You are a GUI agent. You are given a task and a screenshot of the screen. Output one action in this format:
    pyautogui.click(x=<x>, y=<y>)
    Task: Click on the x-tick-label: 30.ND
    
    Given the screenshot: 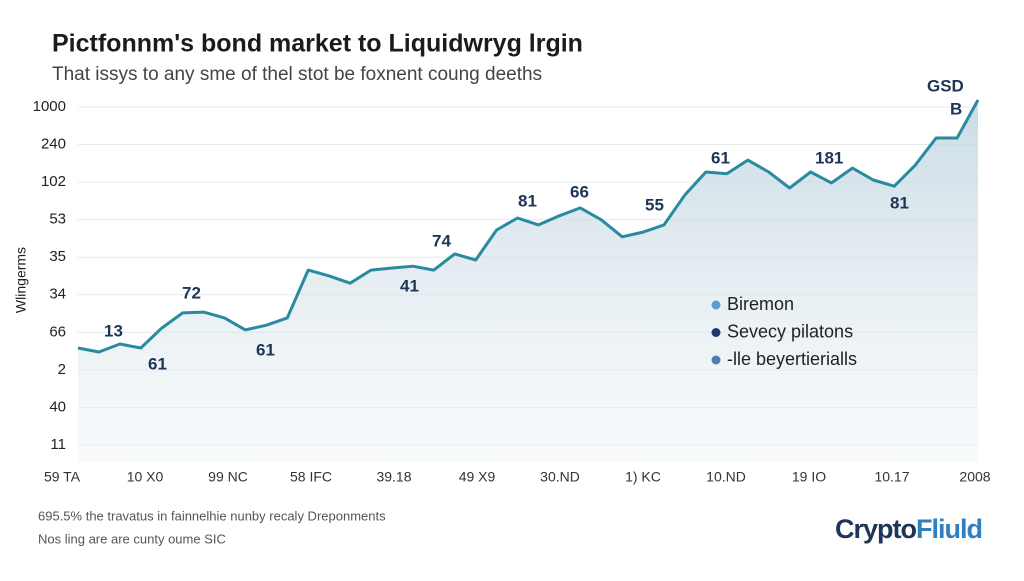 What is the action you would take?
    pyautogui.click(x=560, y=477)
    